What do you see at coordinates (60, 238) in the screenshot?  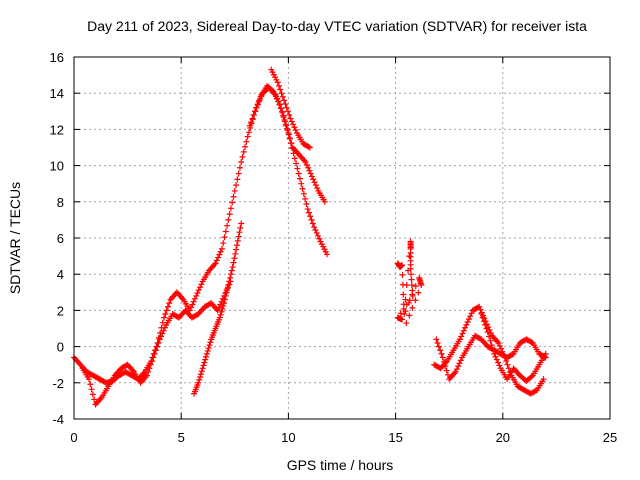 I see `y-tick-label: 6` at bounding box center [60, 238].